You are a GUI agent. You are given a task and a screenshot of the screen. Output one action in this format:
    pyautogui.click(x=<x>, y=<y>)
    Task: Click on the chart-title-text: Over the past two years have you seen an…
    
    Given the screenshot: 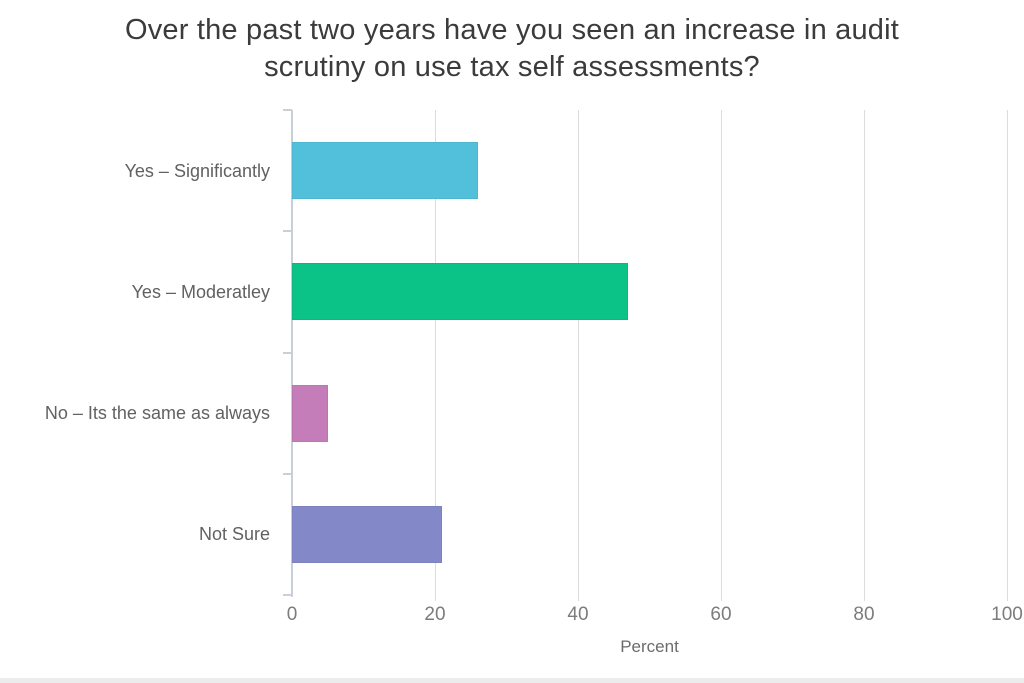 What is the action you would take?
    pyautogui.click(x=512, y=48)
    